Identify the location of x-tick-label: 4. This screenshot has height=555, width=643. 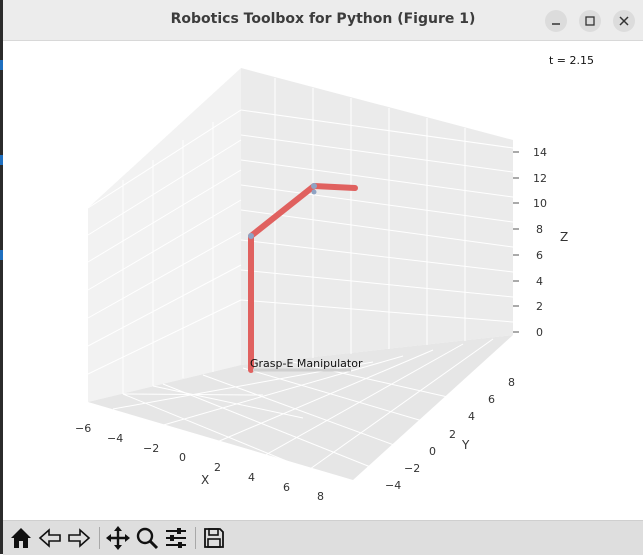
(251, 477).